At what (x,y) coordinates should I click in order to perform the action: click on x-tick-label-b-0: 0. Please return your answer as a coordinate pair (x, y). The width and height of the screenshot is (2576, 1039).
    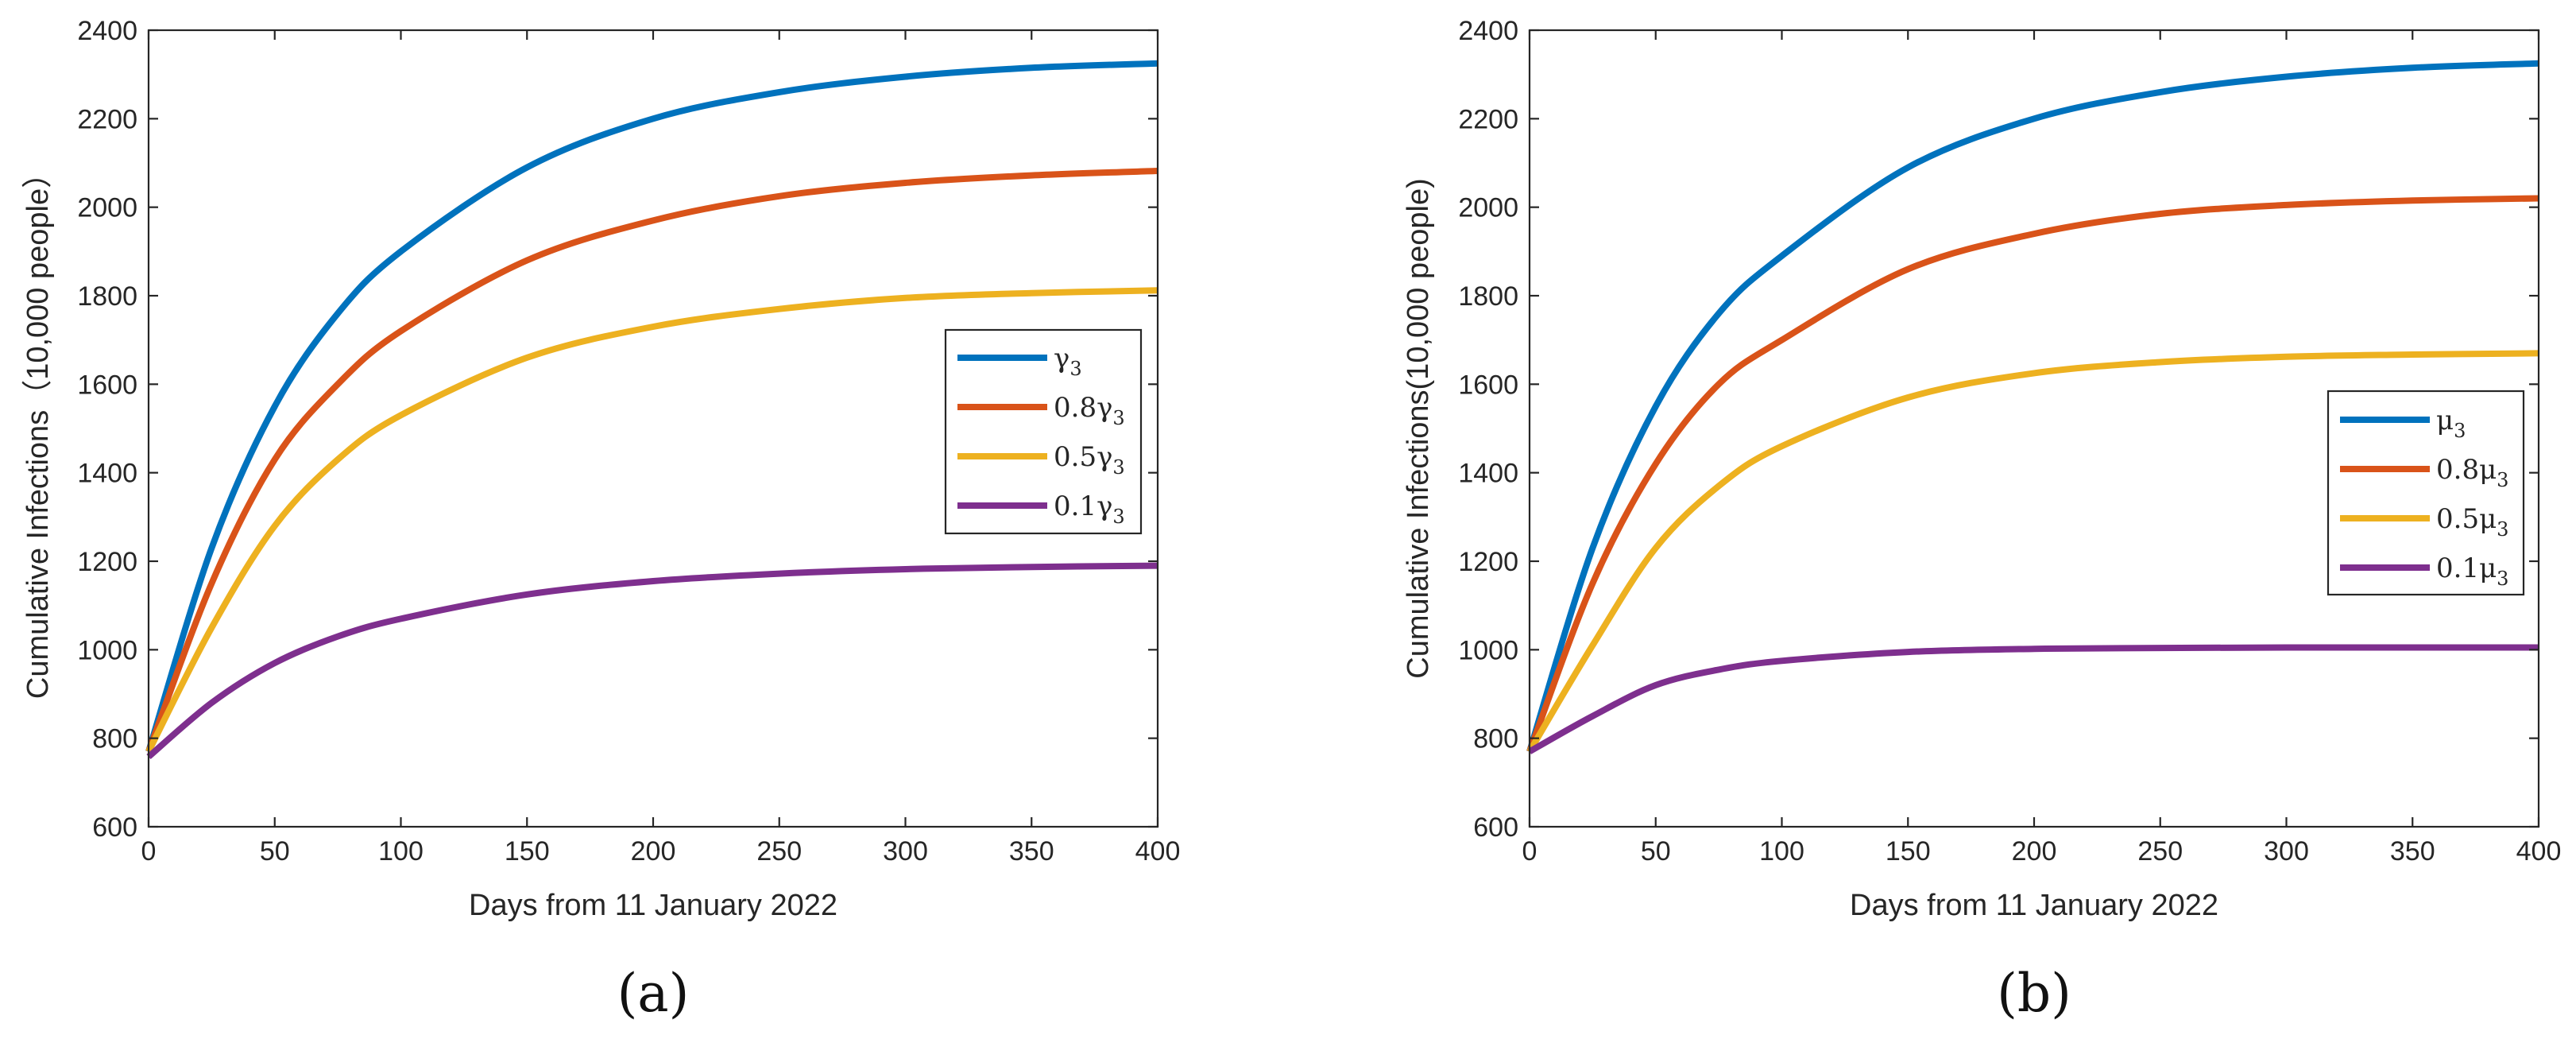
    Looking at the image, I should click on (1530, 851).